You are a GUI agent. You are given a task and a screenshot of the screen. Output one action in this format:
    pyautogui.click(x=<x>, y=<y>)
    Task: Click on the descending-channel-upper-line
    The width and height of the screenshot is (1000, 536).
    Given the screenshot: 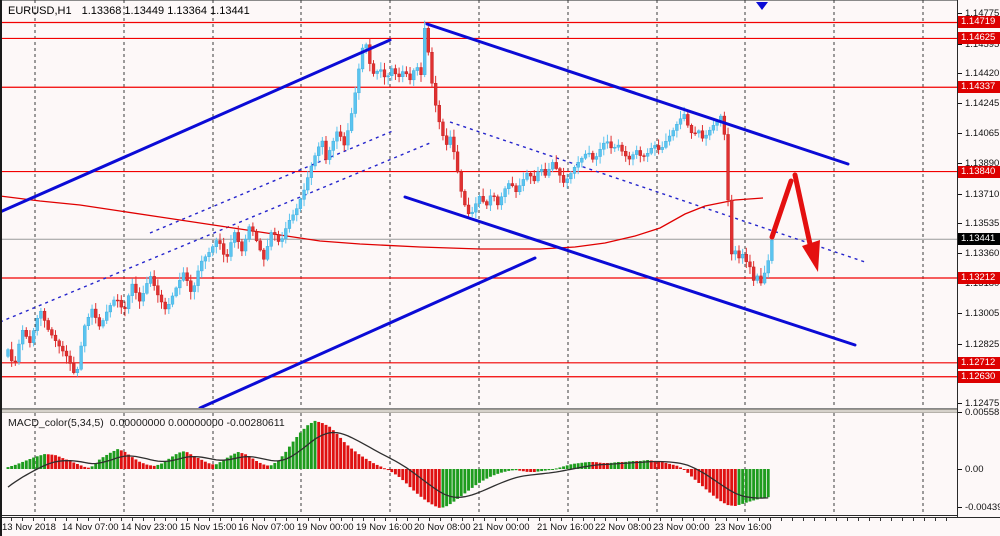 What is the action you would take?
    pyautogui.click(x=637, y=94)
    